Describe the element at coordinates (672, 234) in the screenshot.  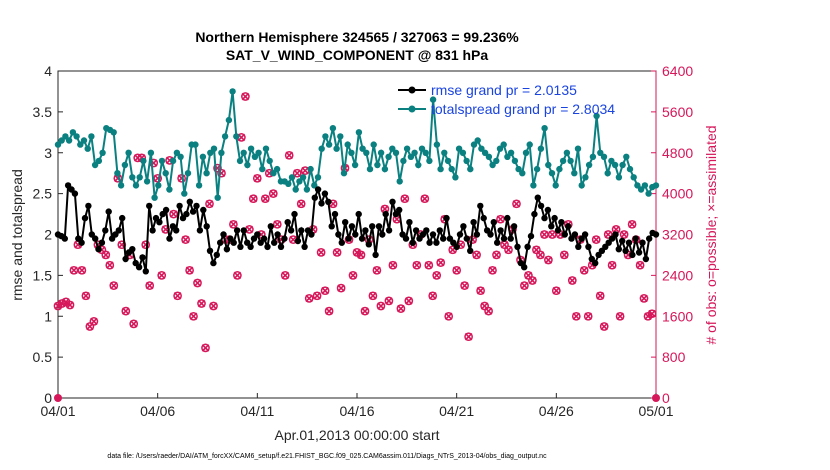
I see `y-axis-right: 0 800 1600 2400 3200 4000 4800 5600 6400` at that location.